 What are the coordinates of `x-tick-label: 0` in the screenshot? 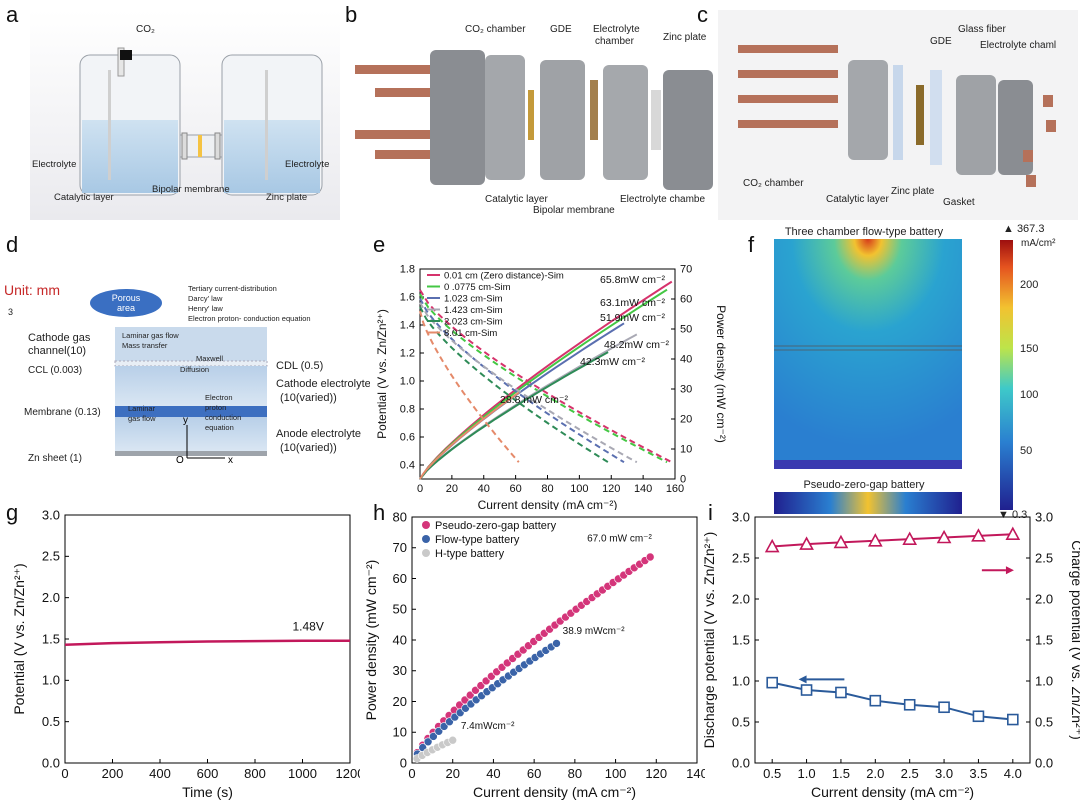 It's located at (64, 773).